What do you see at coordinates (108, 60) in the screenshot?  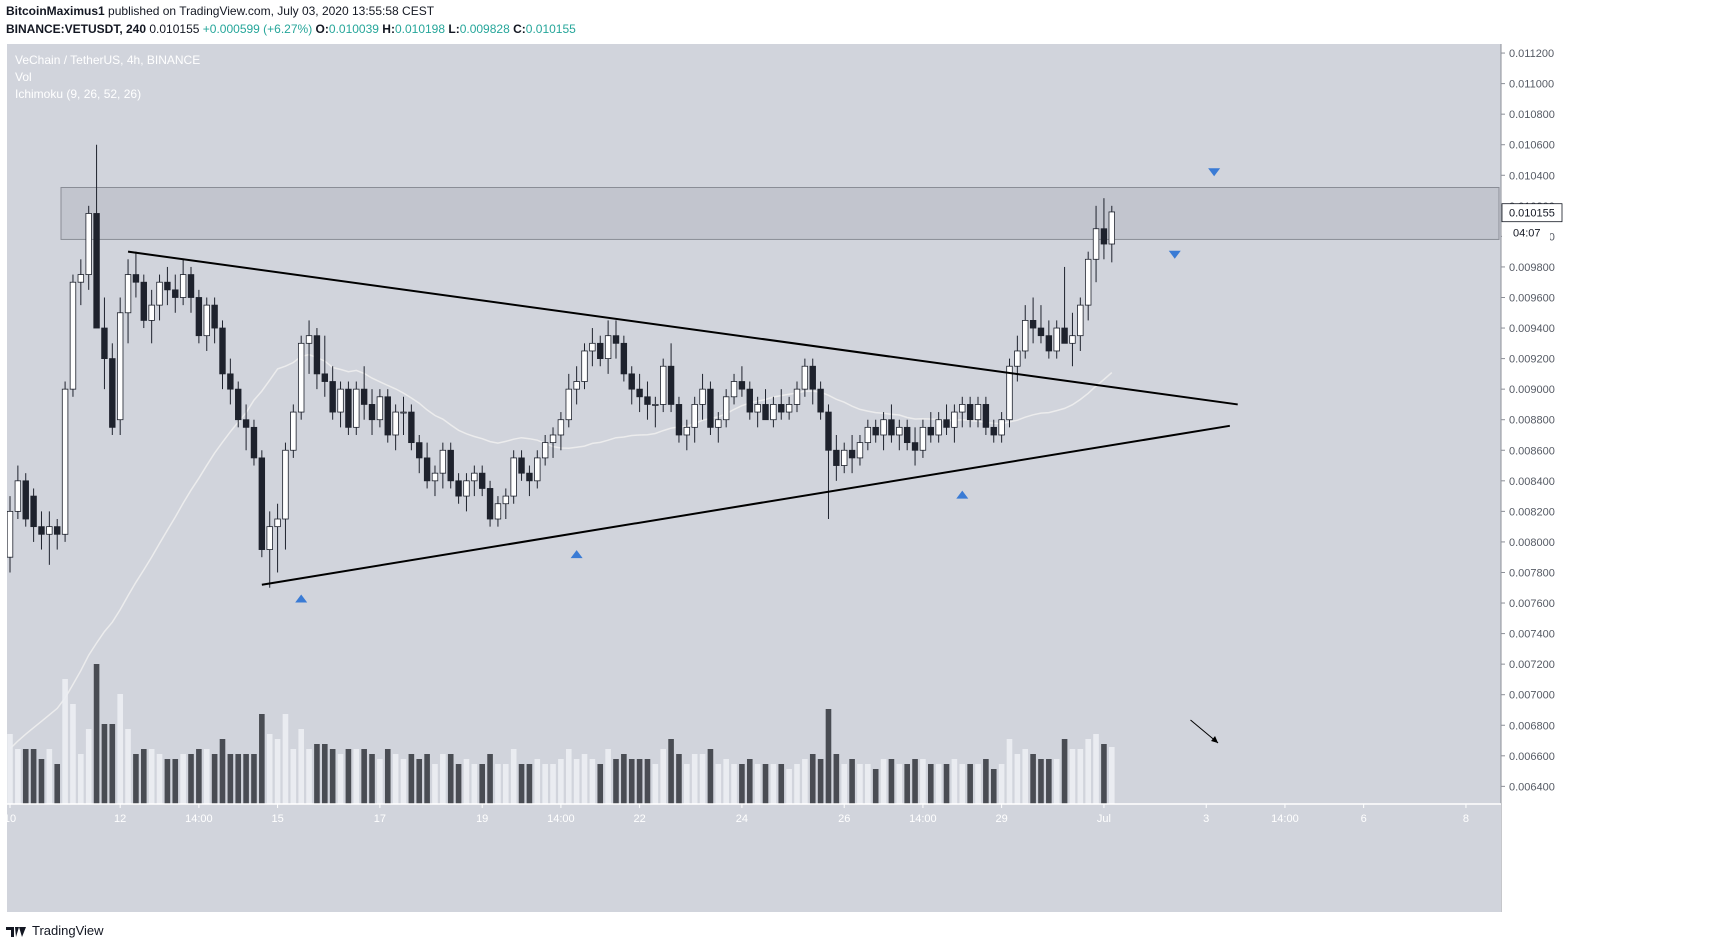 I see `series-title: VeChain / TetherUS, 4h, BINANCE` at bounding box center [108, 60].